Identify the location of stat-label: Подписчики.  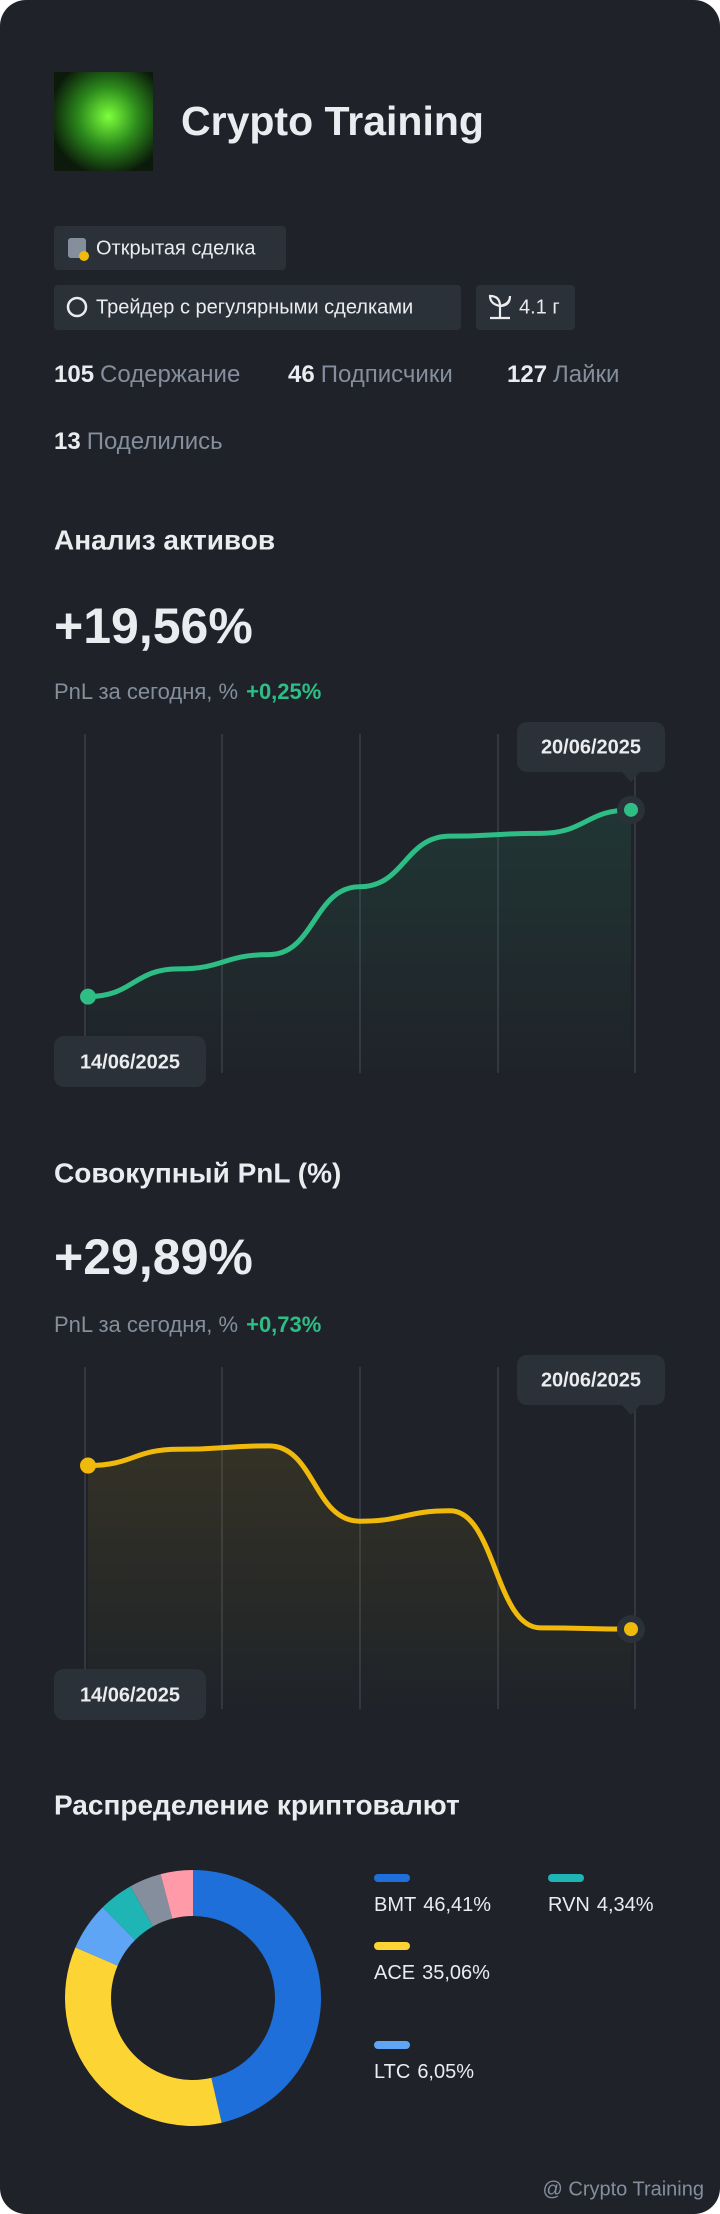
(387, 374).